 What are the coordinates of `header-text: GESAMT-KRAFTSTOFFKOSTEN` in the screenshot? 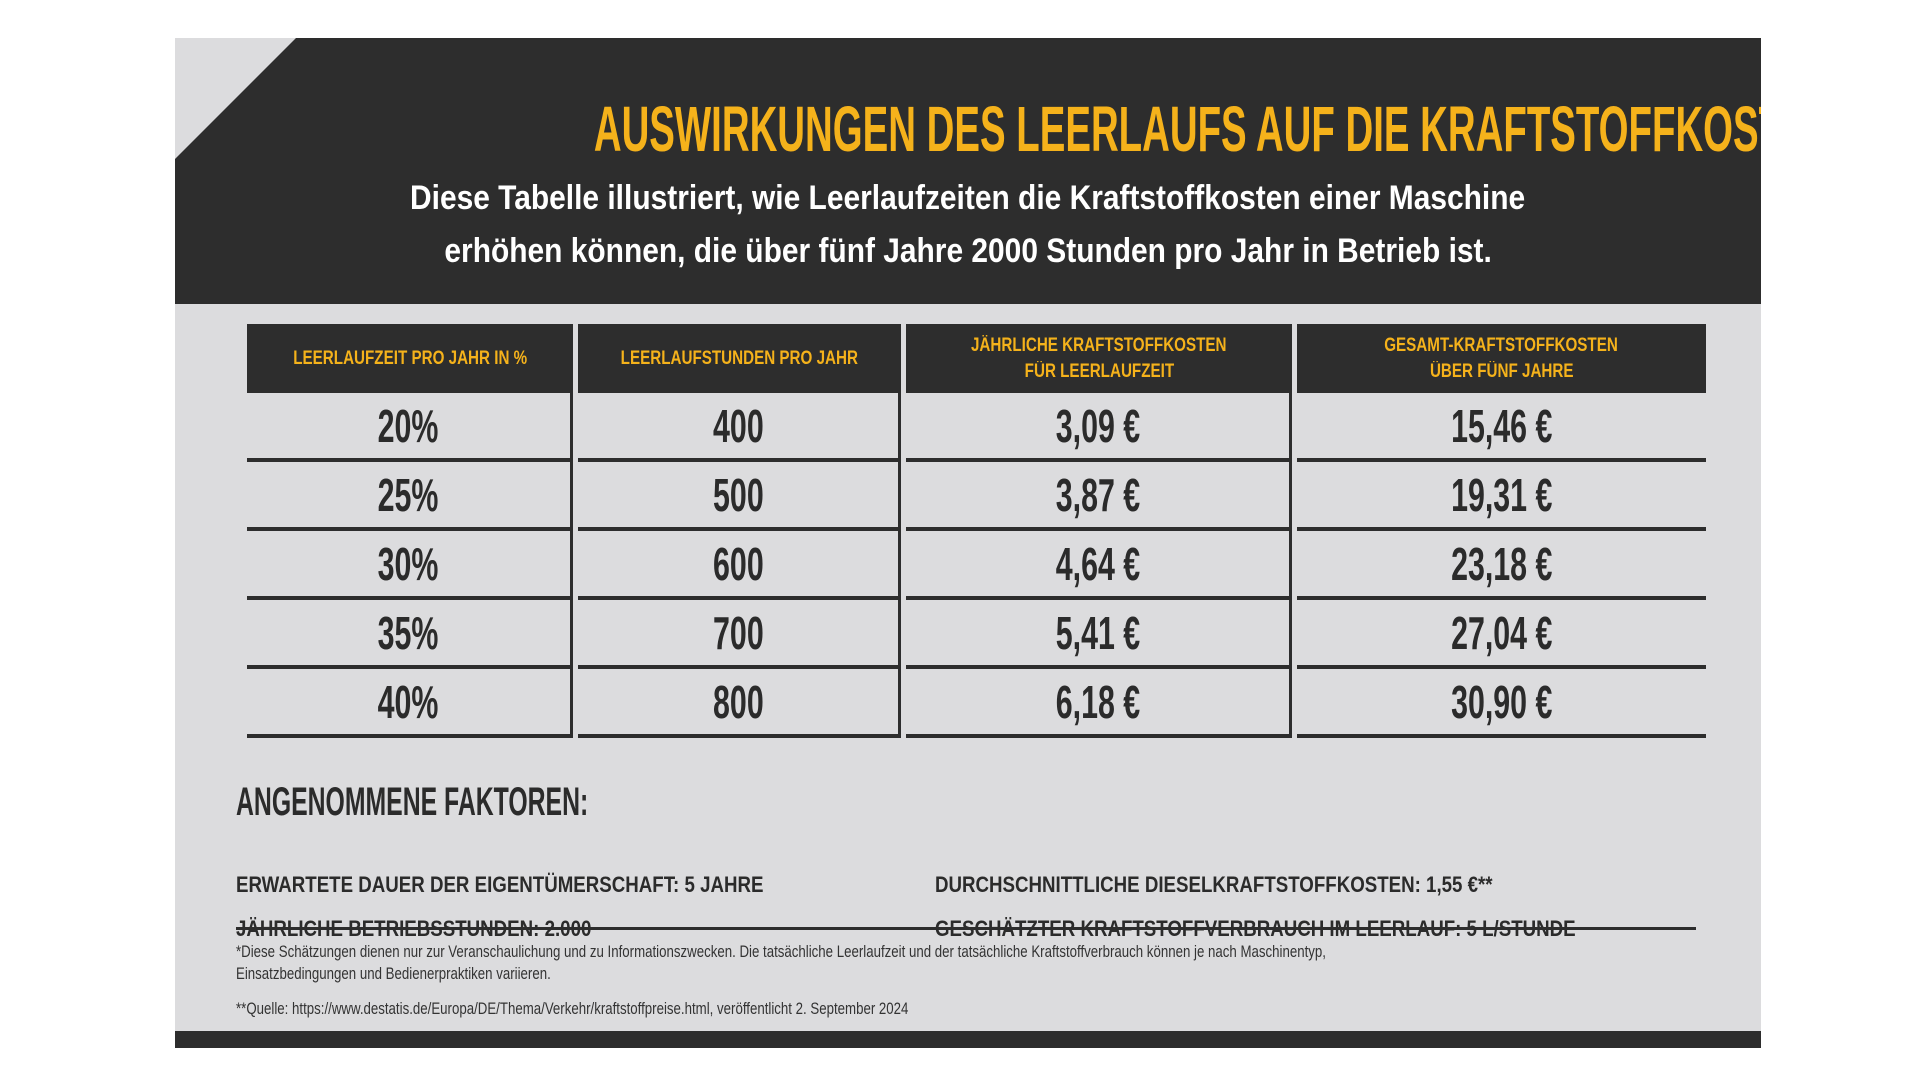 It's located at (1501, 345).